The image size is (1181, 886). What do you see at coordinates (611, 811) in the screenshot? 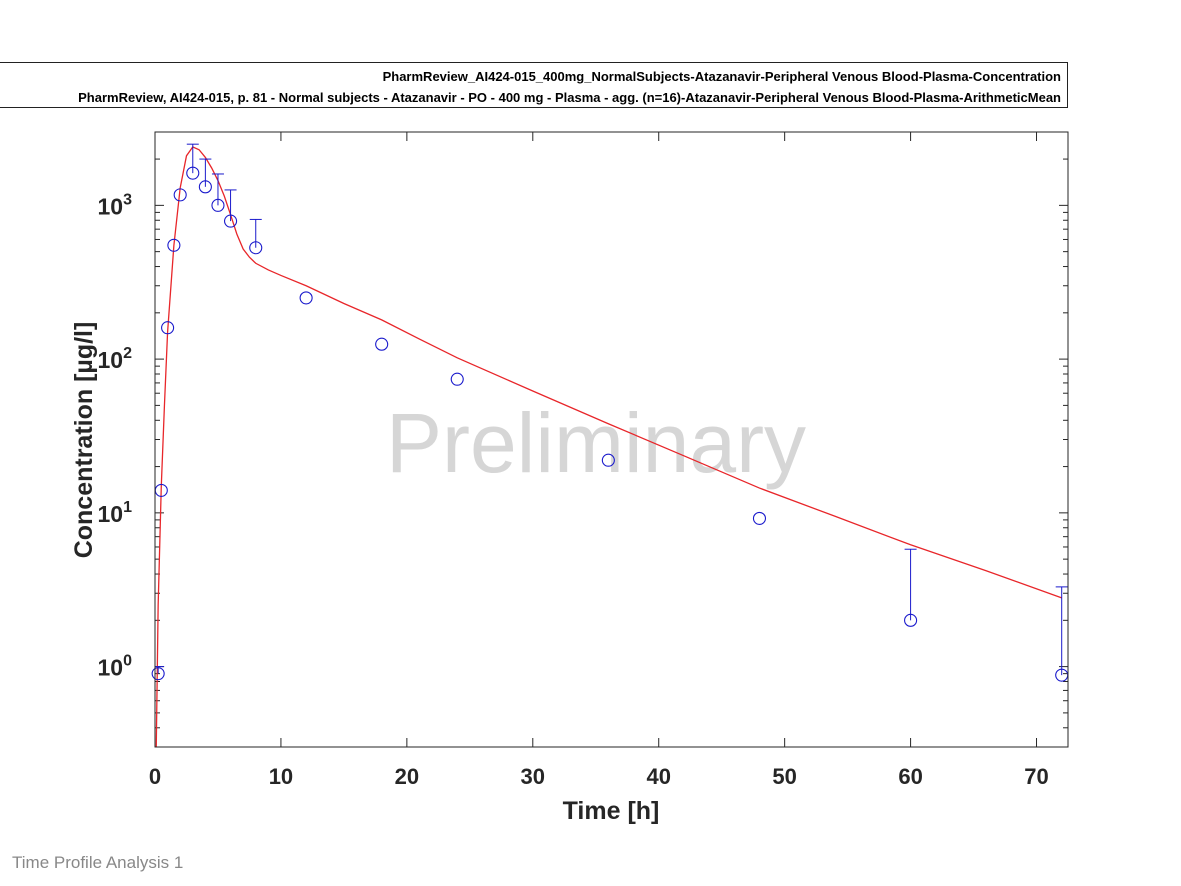
I see `x-axis-label: Time [h]` at bounding box center [611, 811].